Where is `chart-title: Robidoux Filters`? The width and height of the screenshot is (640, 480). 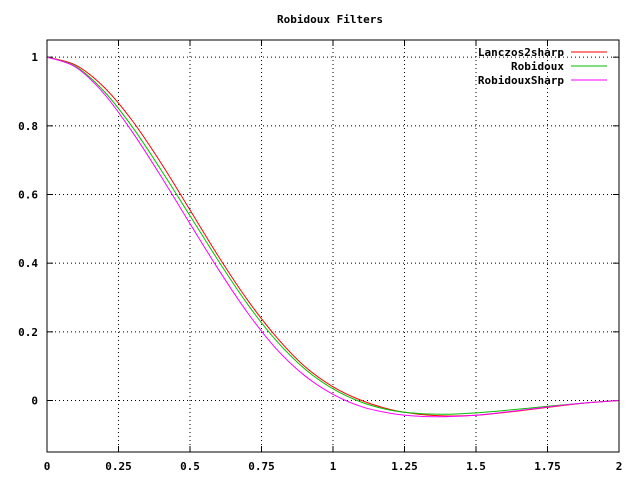
chart-title: Robidoux Filters is located at coordinates (330, 19).